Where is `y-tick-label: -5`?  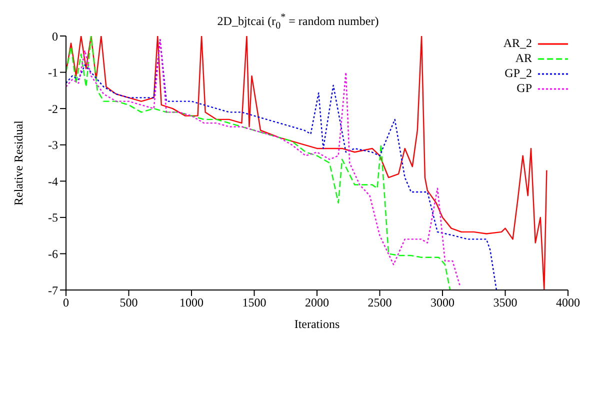
y-tick-label: -5 is located at coordinates (53, 217).